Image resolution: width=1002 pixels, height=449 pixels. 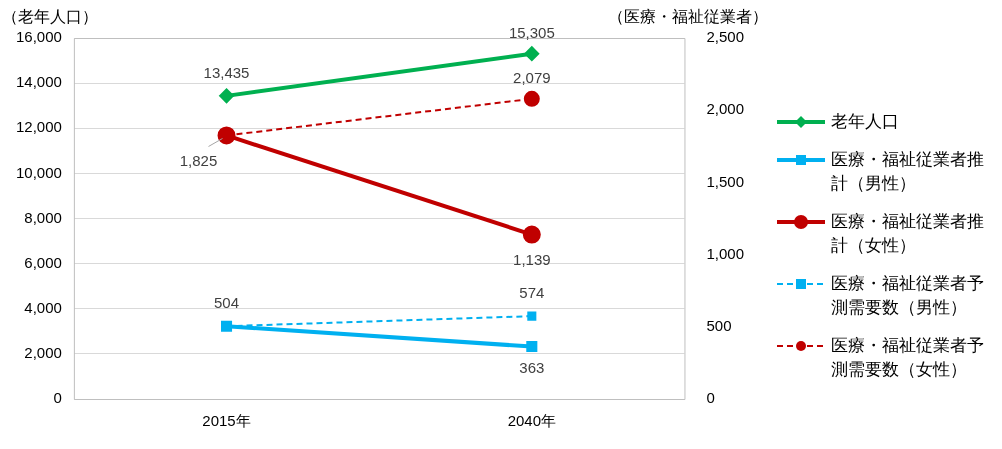 I want to click on y-tick-label: 0, so click(x=57, y=398).